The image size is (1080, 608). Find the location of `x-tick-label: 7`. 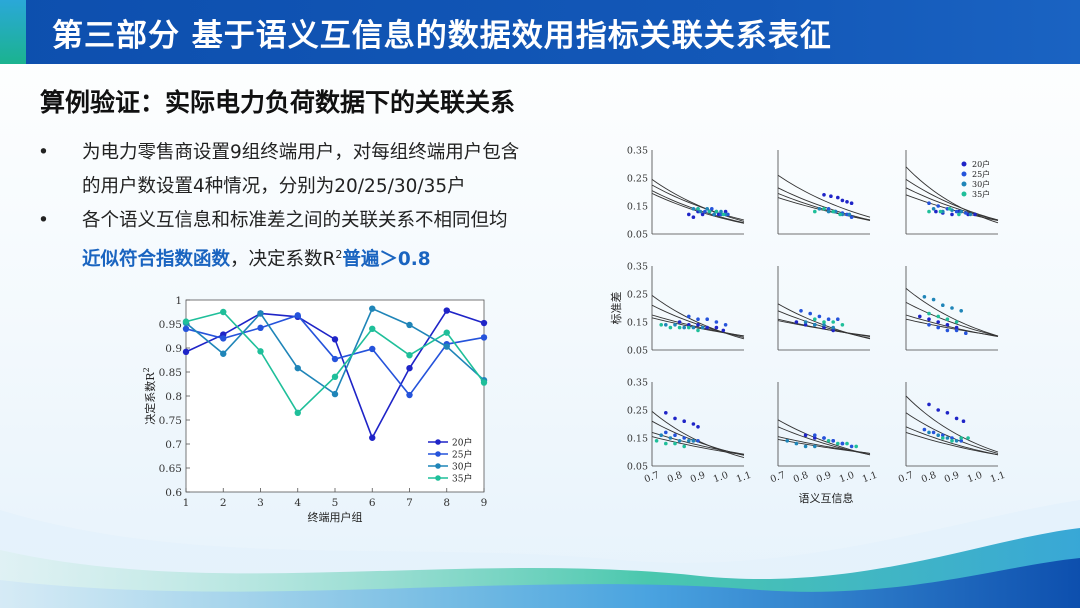

x-tick-label: 7 is located at coordinates (409, 503).